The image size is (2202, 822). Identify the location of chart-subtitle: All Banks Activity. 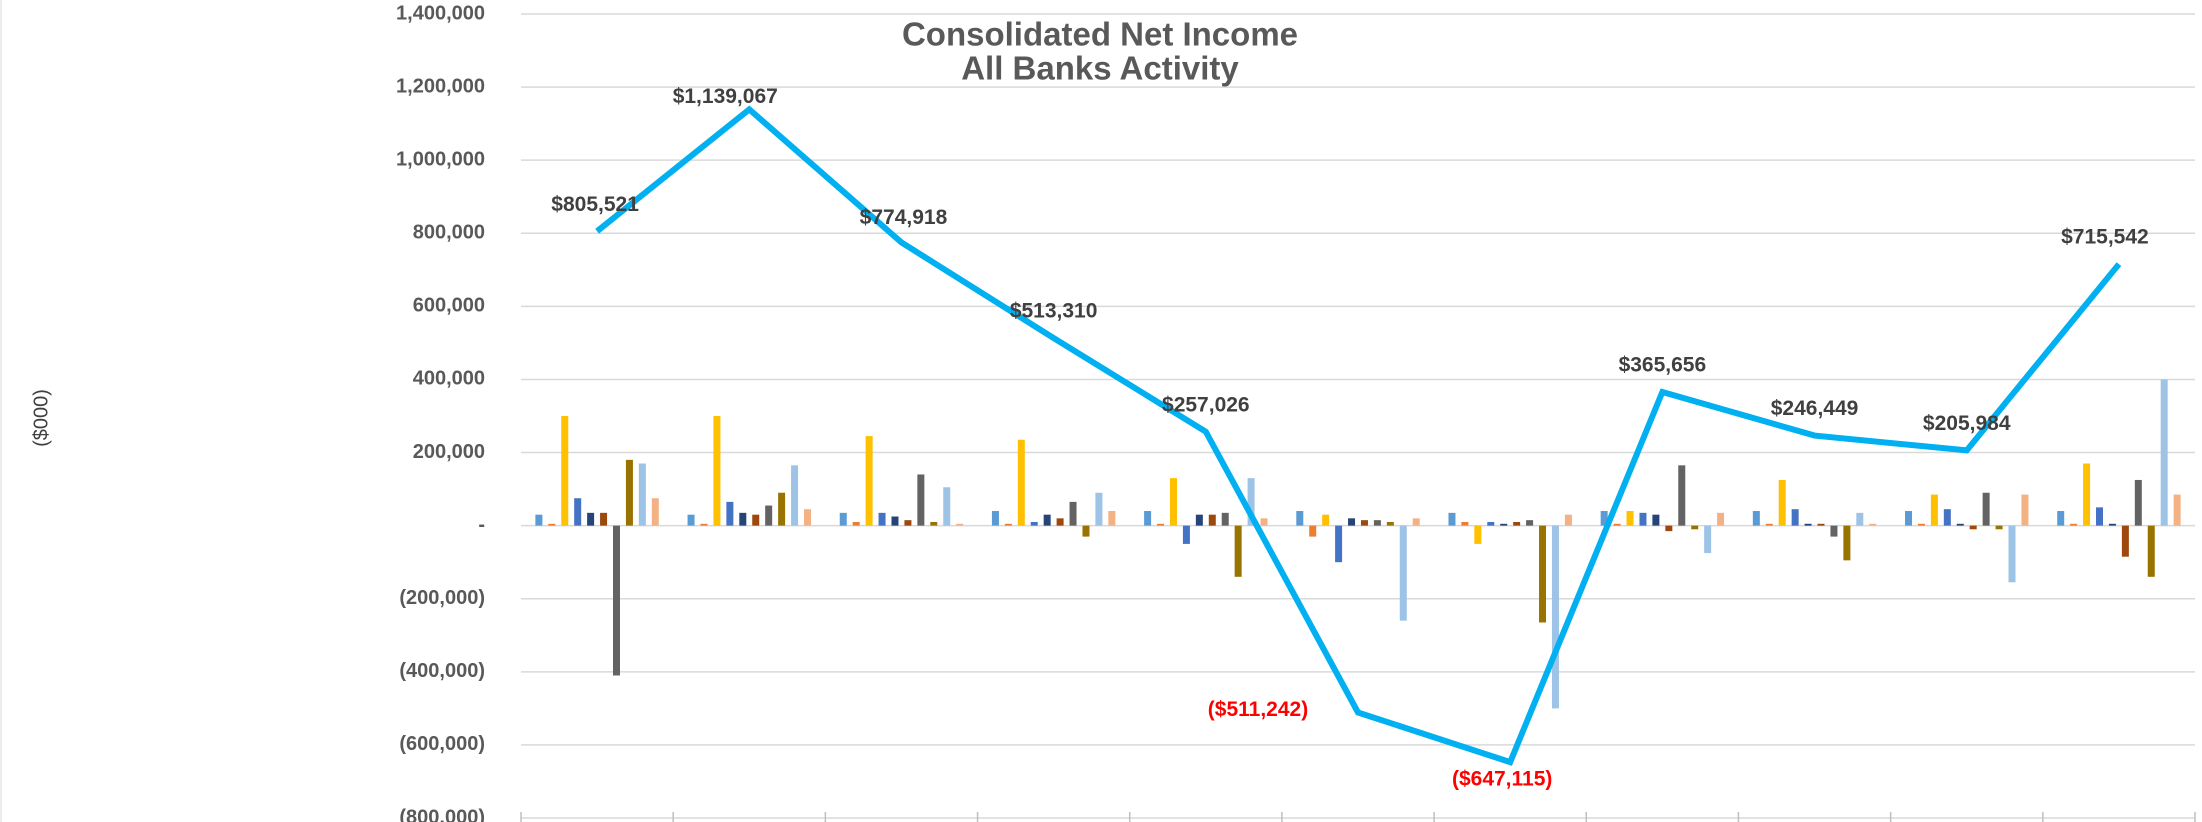
(1100, 68).